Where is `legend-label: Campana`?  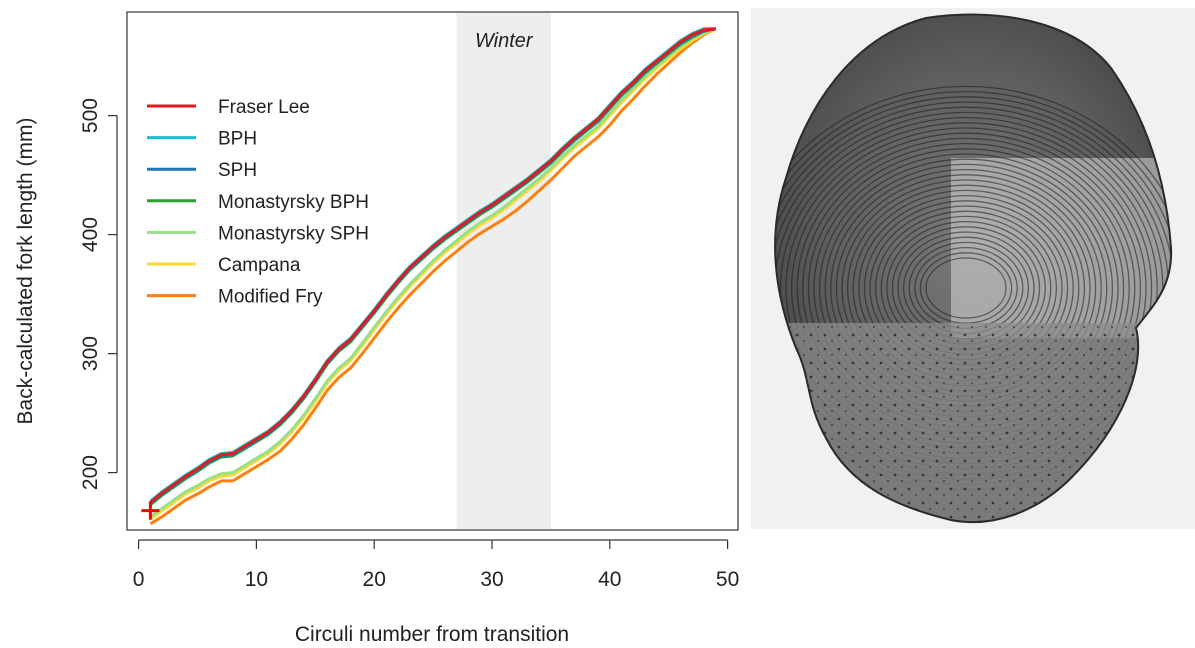 legend-label: Campana is located at coordinates (259, 265).